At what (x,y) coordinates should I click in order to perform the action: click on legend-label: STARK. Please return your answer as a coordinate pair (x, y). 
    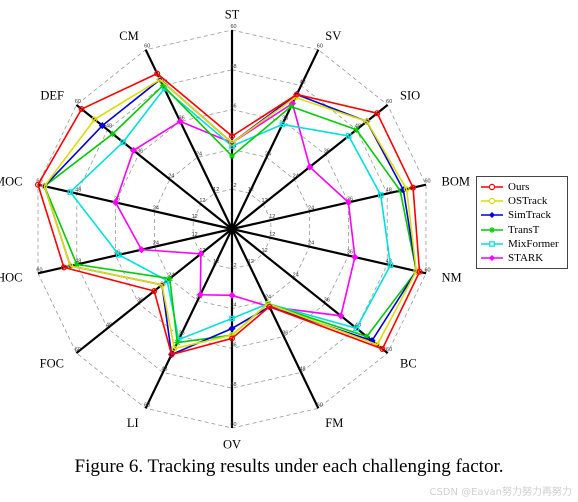
    Looking at the image, I should click on (526, 258).